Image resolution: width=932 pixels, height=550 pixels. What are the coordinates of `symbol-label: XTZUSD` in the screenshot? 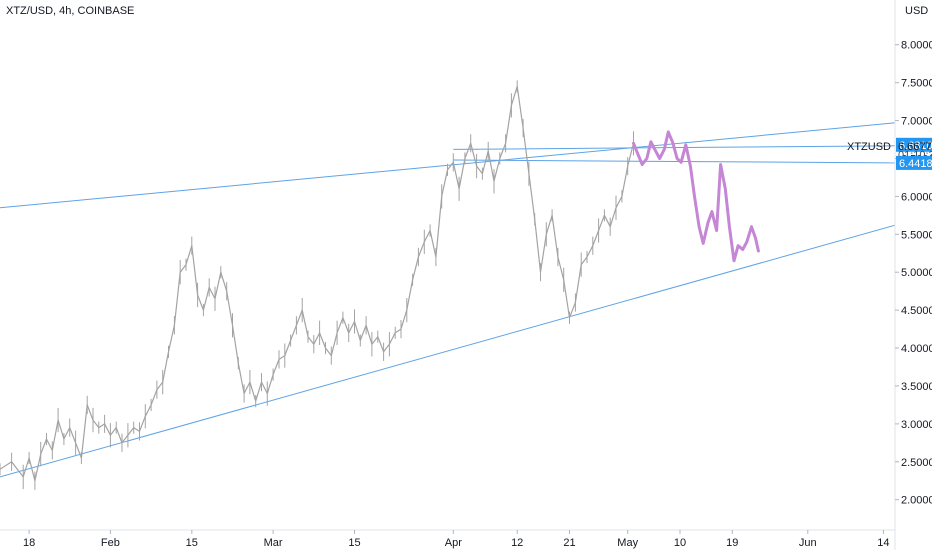 It's located at (869, 147).